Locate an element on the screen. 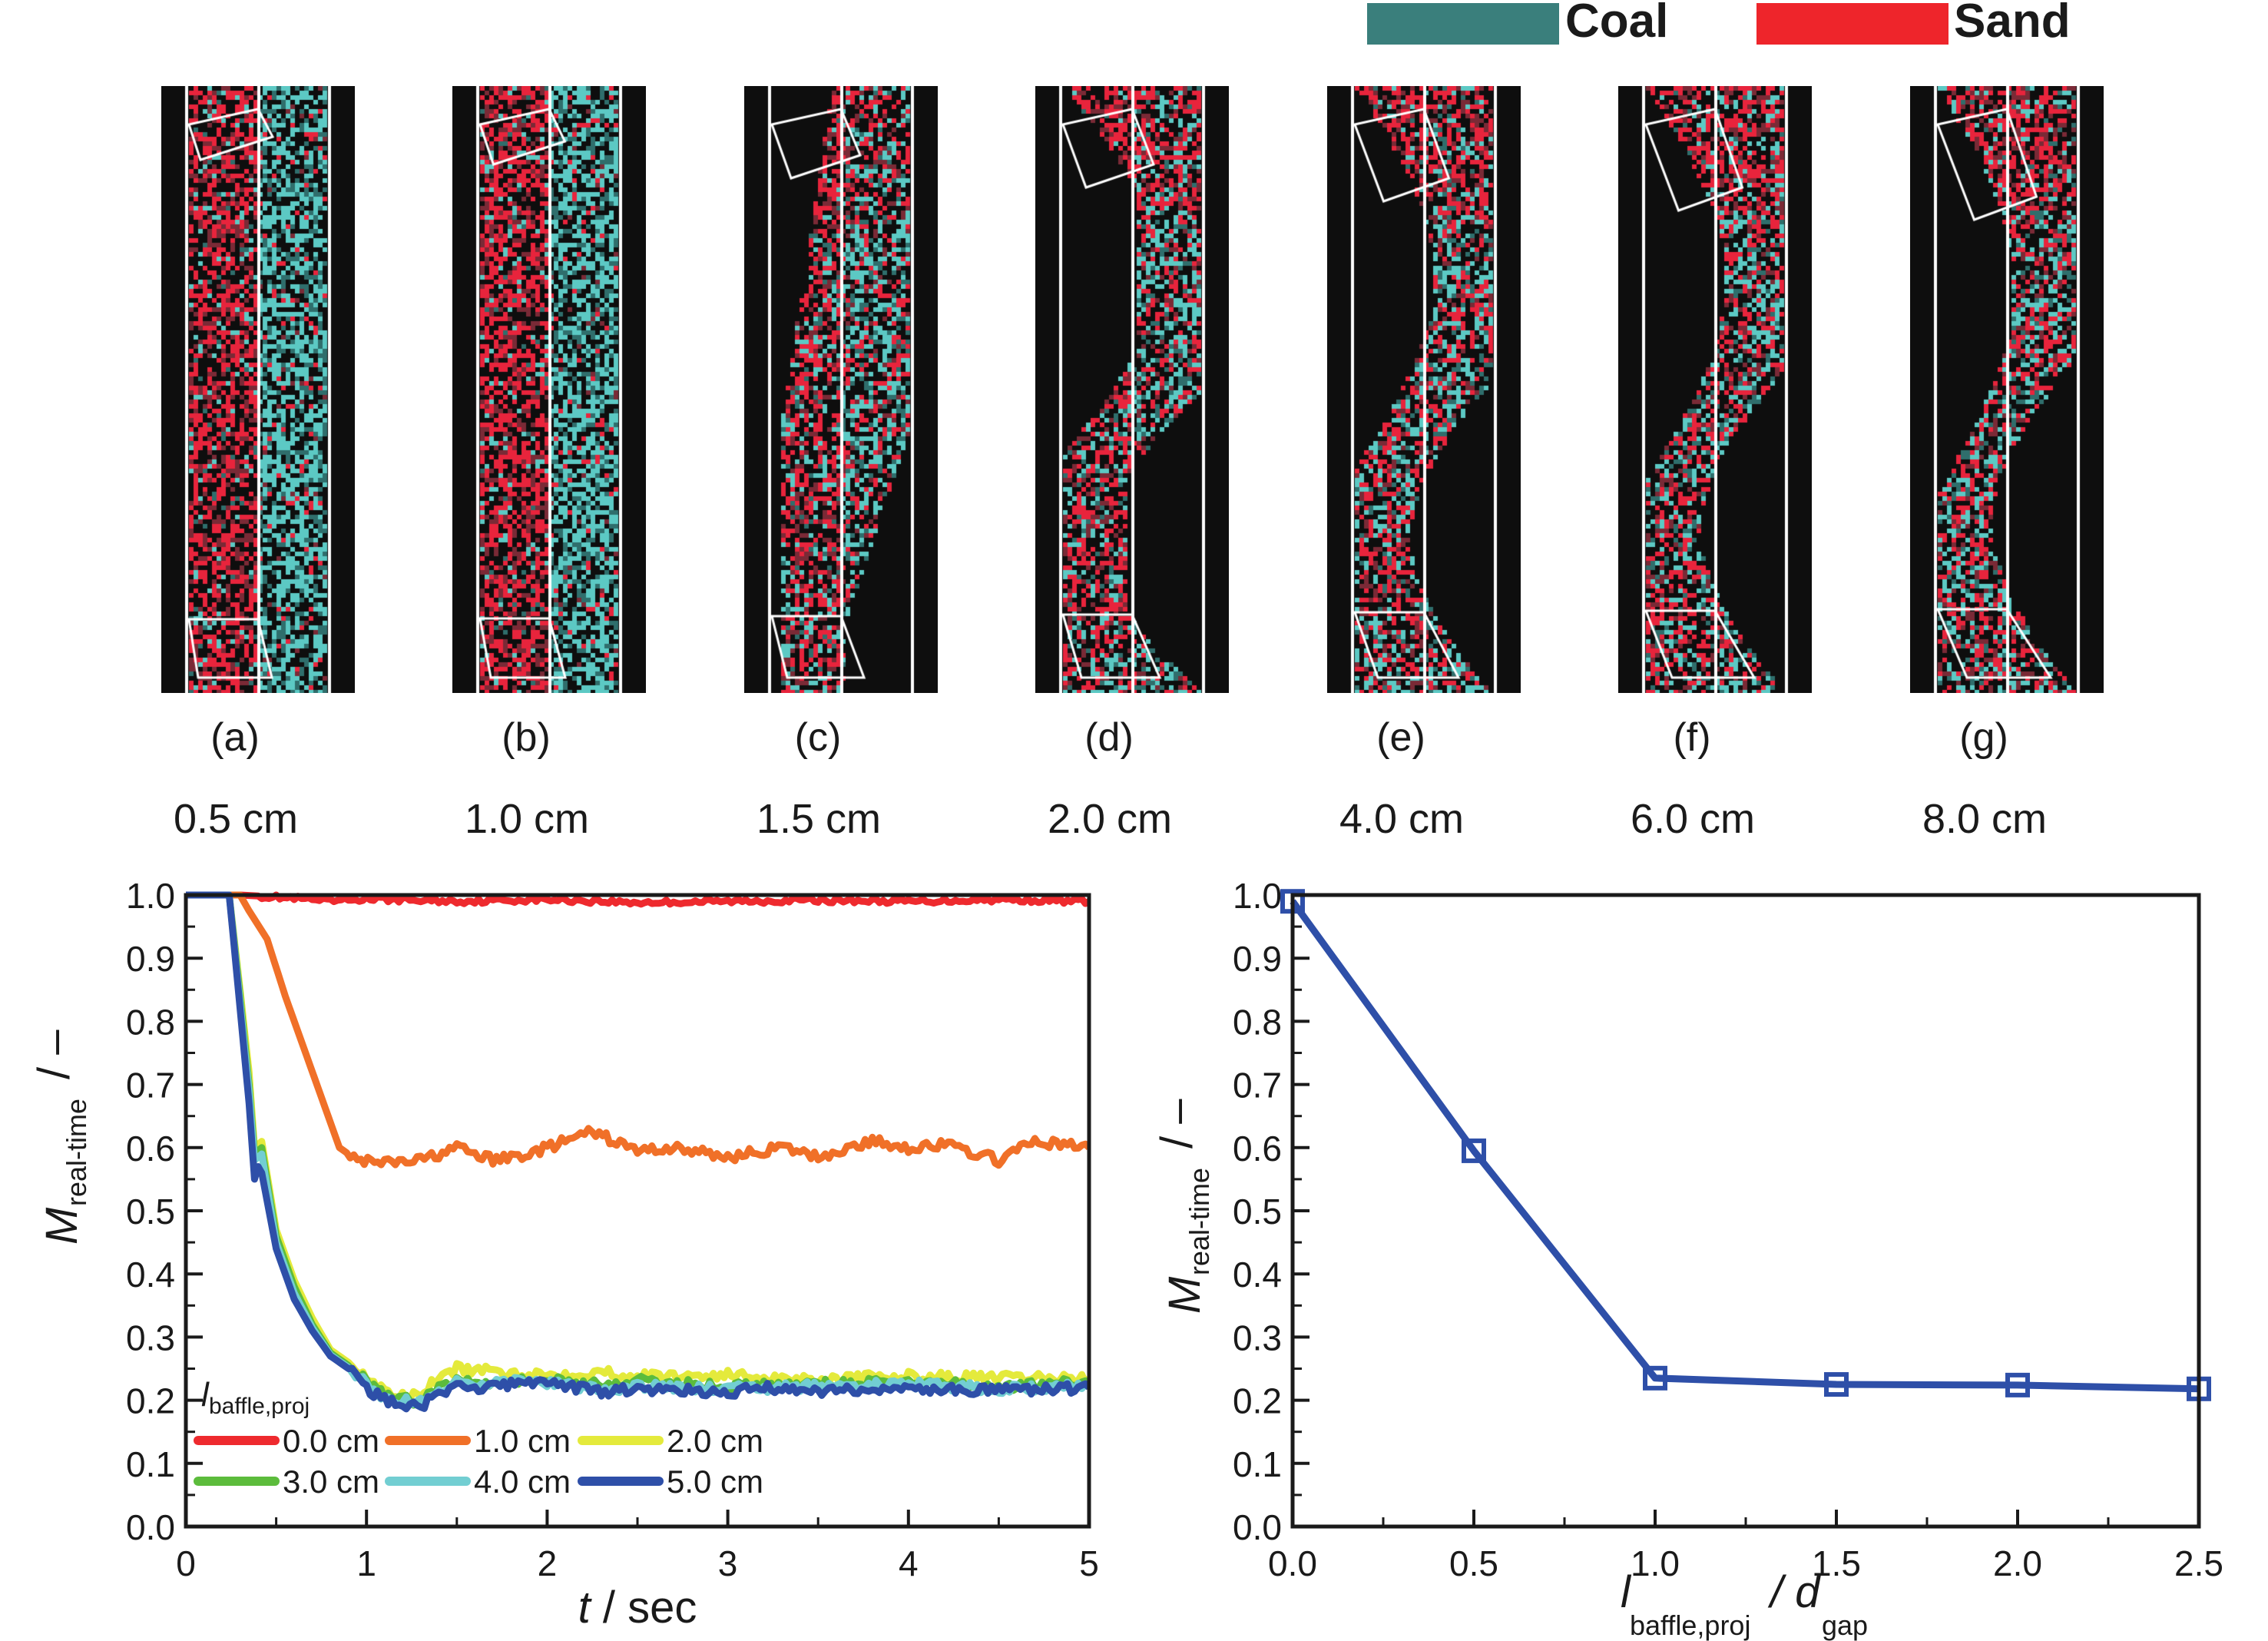 This screenshot has width=2268, height=1641. x-tick-label: 0.5 is located at coordinates (1473, 1563).